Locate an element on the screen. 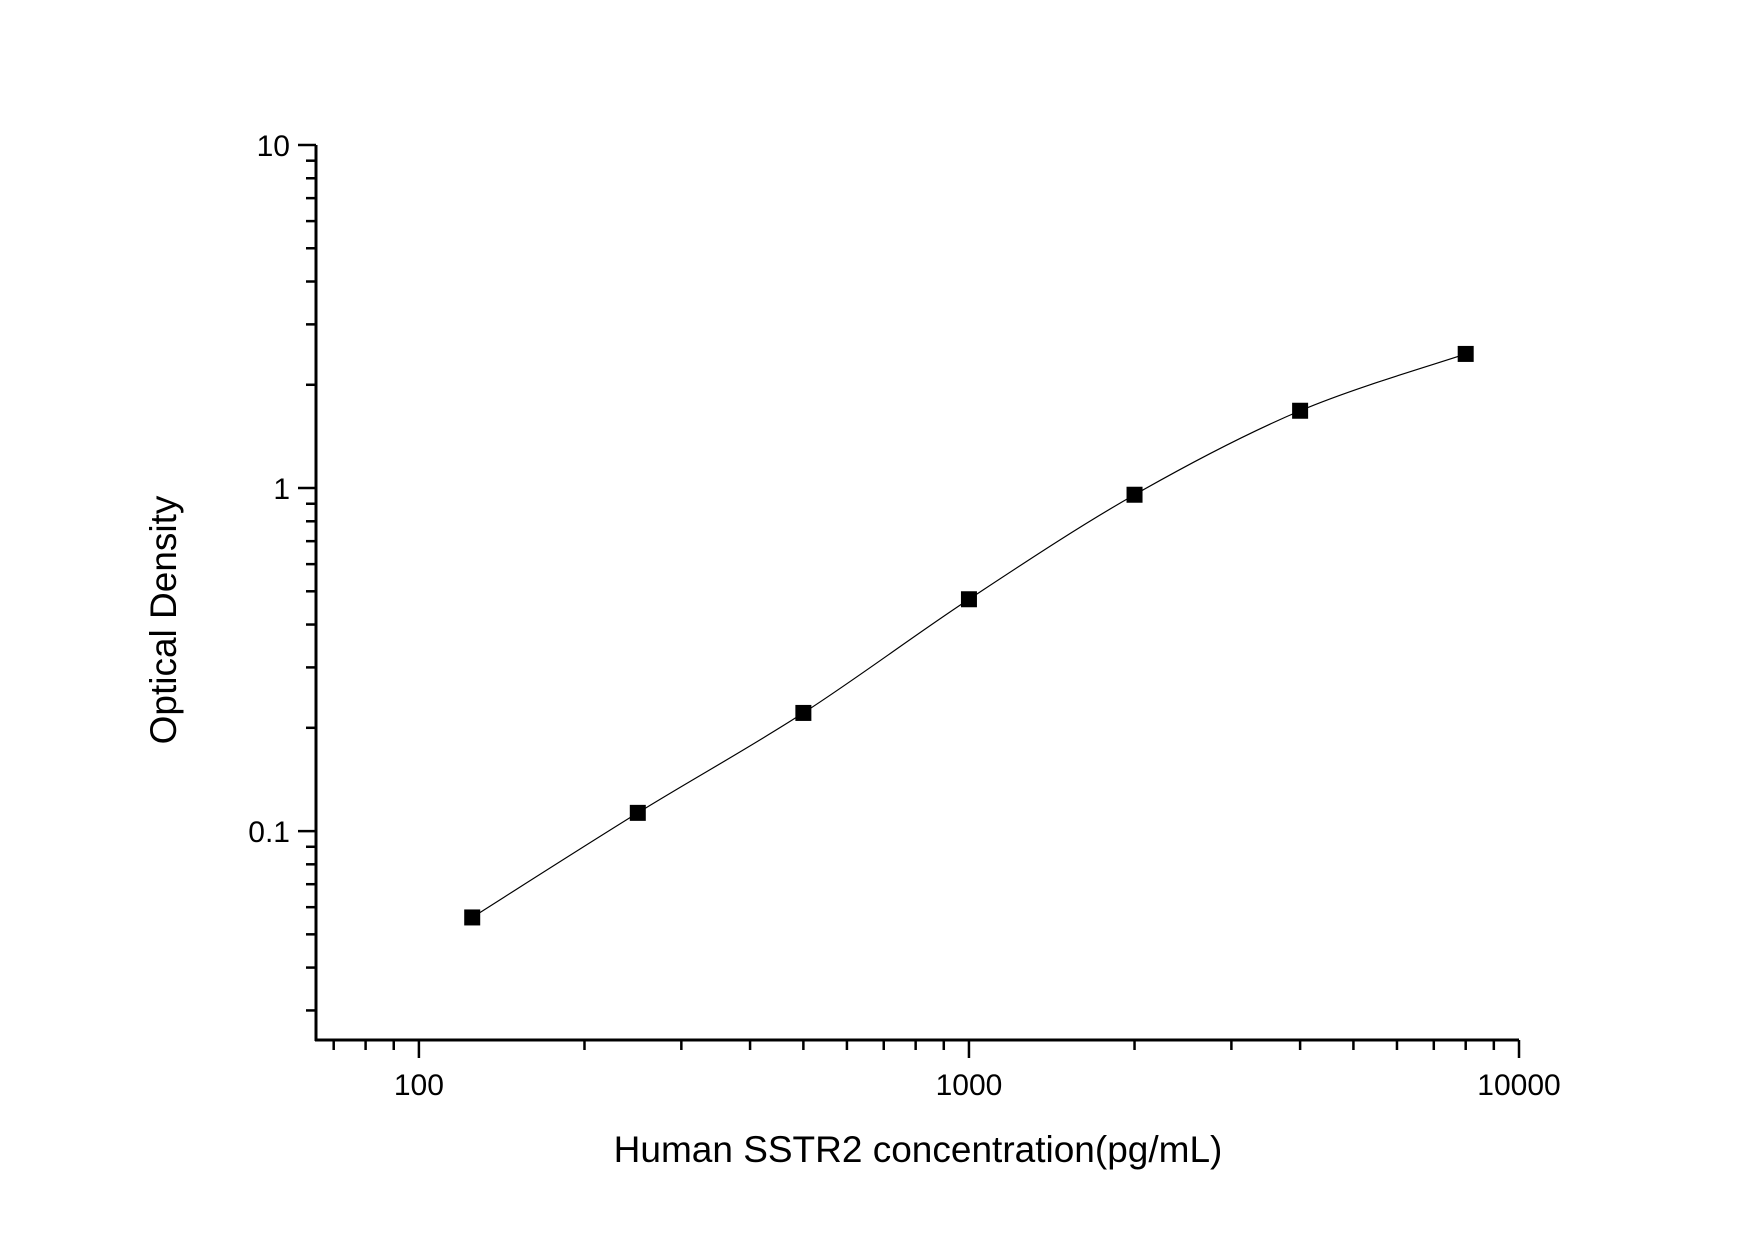  y-tick-label: 1 is located at coordinates (281, 489).